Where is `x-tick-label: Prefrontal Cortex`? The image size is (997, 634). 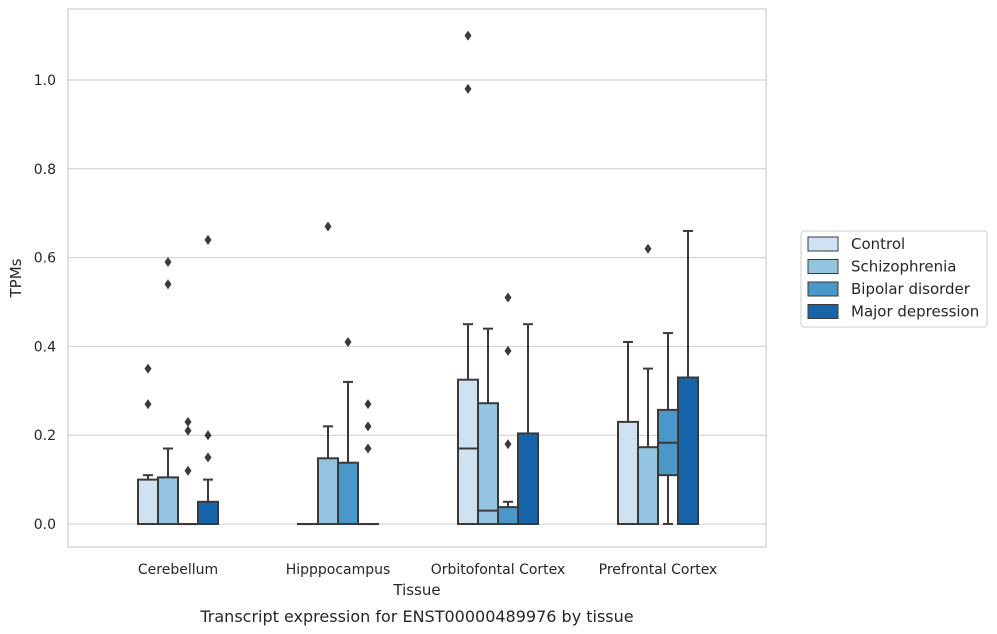 x-tick-label: Prefrontal Cortex is located at coordinates (658, 570).